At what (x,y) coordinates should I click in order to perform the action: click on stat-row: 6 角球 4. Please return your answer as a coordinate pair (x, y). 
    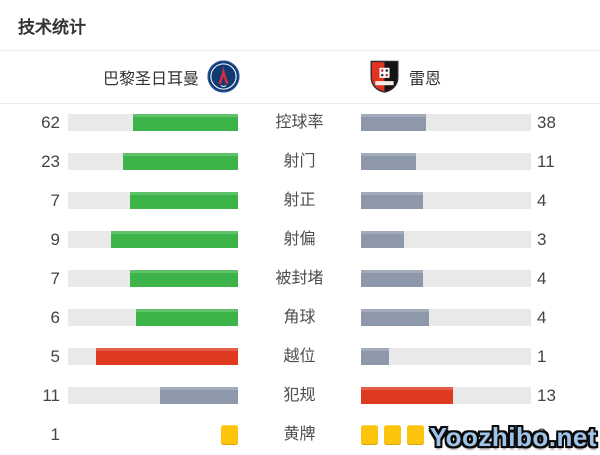
    Looking at the image, I should click on (300, 317).